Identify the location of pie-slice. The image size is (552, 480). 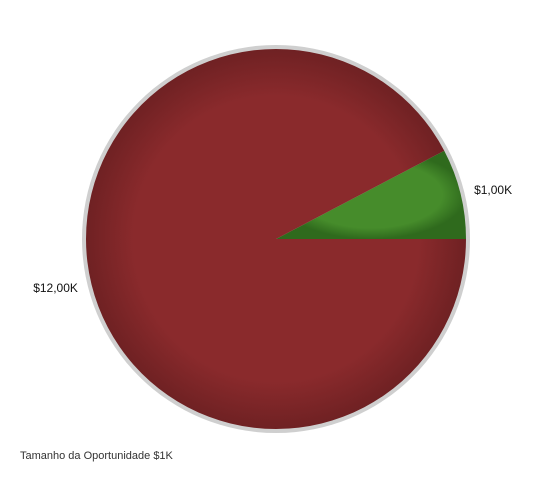
(371, 194).